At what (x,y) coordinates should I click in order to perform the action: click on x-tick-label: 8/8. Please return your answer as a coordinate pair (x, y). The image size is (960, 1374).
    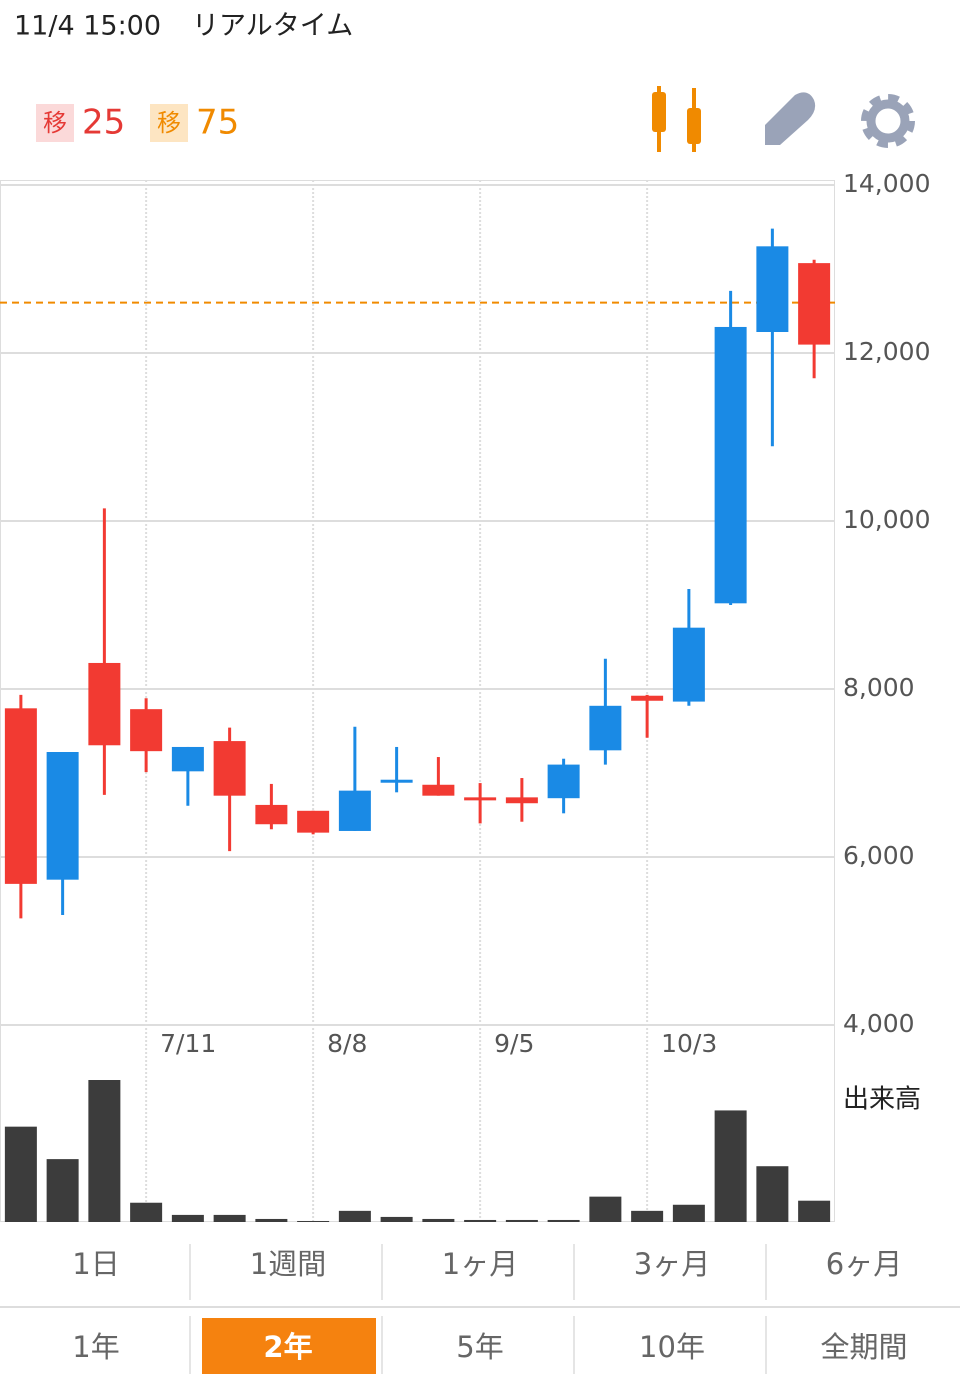
    Looking at the image, I should click on (347, 1043).